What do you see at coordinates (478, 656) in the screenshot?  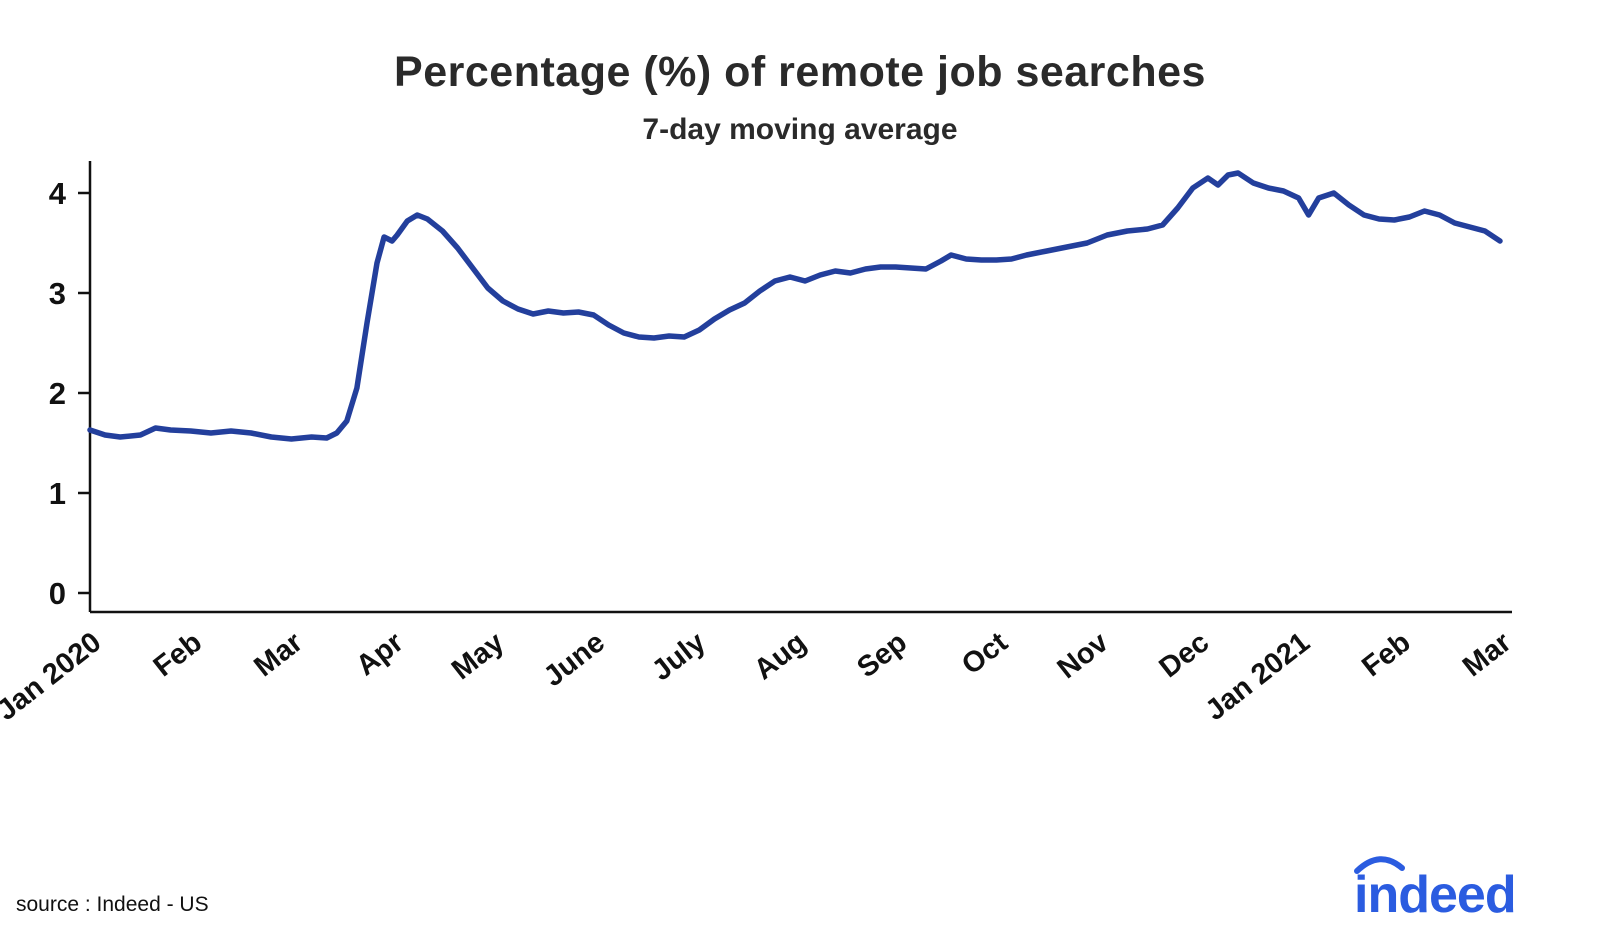 I see `x-tick-label: May` at bounding box center [478, 656].